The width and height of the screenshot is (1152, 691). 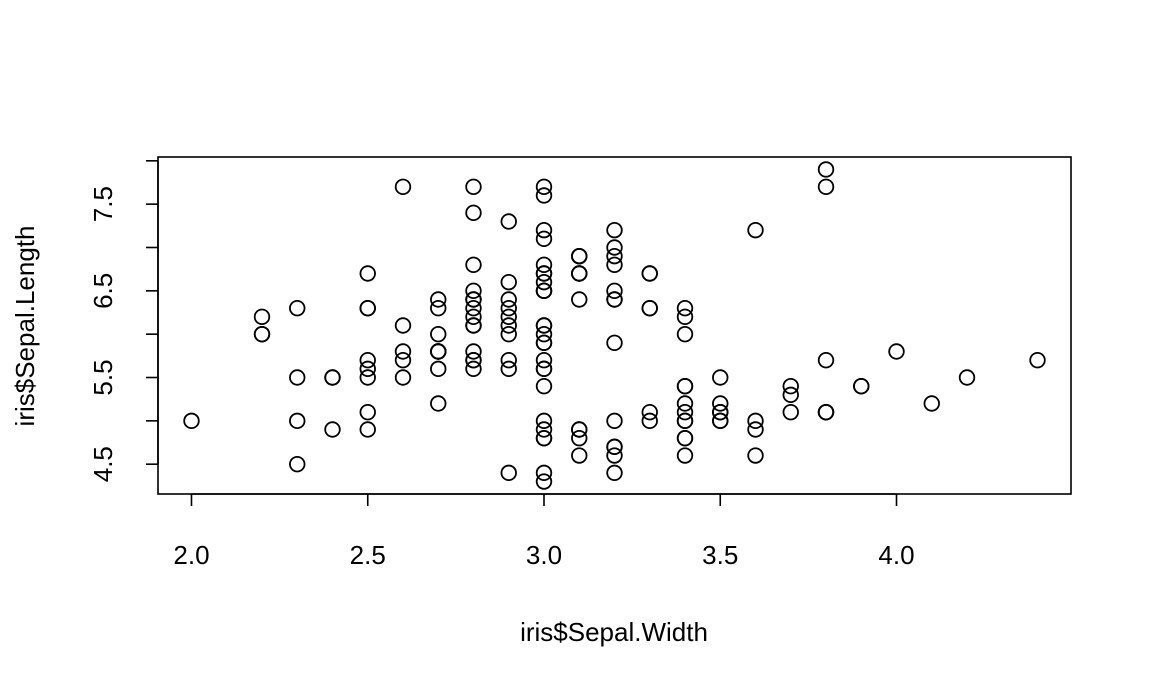 What do you see at coordinates (103, 291) in the screenshot?
I see `y-tick-label: 6.5` at bounding box center [103, 291].